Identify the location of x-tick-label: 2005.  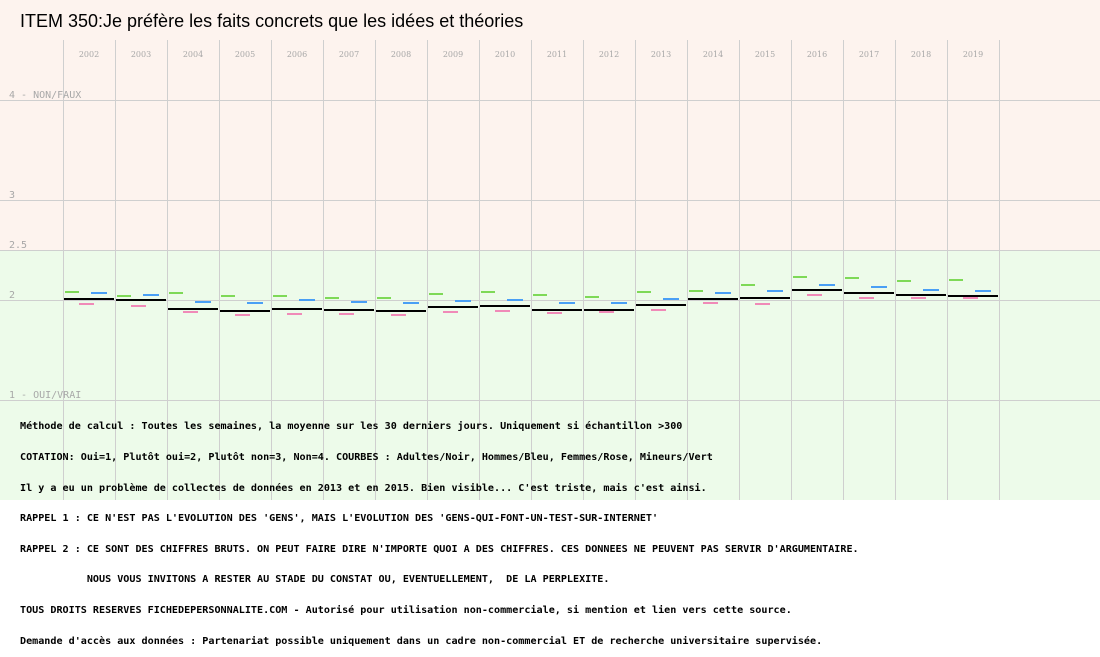
(245, 54).